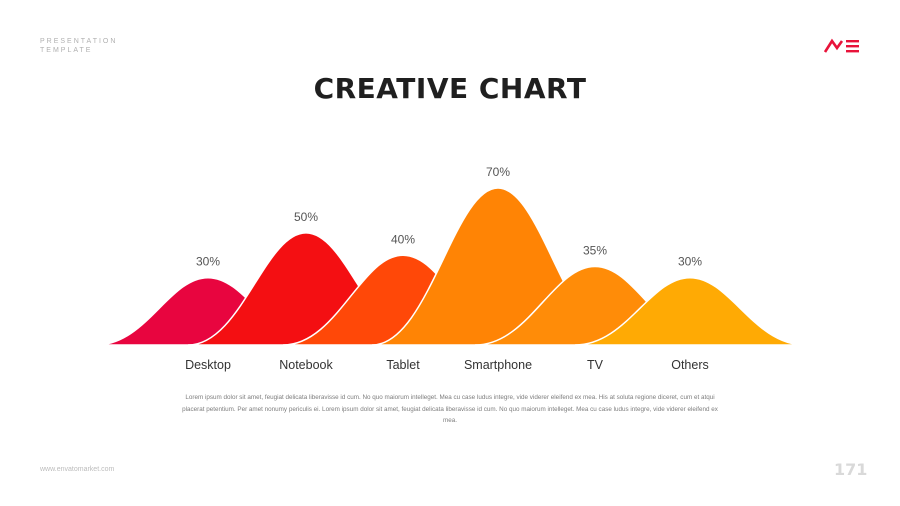 This screenshot has width=900, height=506. Describe the element at coordinates (690, 311) in the screenshot. I see `peak-others` at that location.